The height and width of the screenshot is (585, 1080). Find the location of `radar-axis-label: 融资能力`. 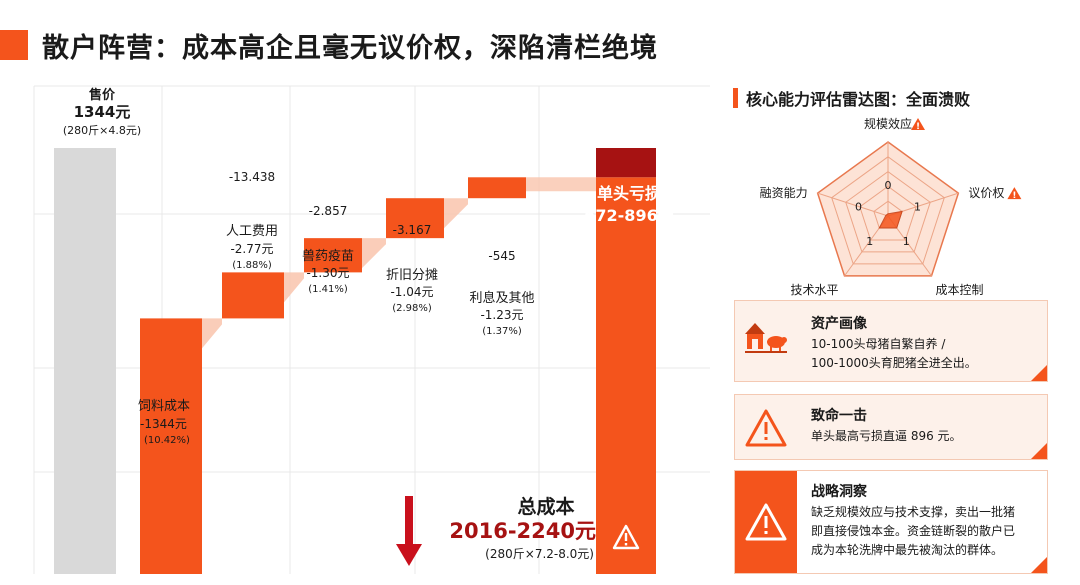

radar-axis-label: 融资能力 is located at coordinates (784, 193).